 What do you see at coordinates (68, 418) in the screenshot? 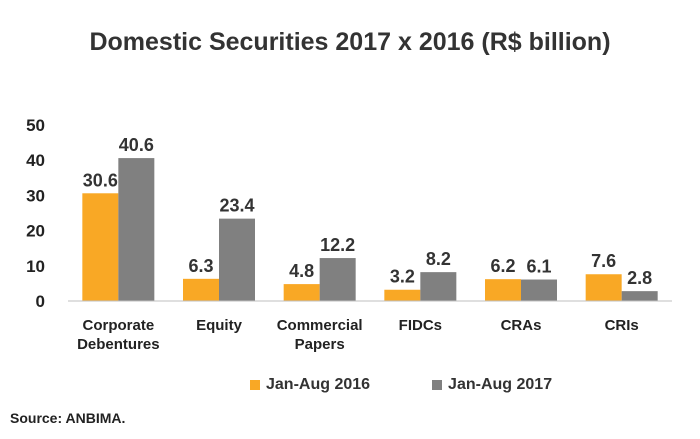
I see `source-note: Source: ANBIMA.` at bounding box center [68, 418].